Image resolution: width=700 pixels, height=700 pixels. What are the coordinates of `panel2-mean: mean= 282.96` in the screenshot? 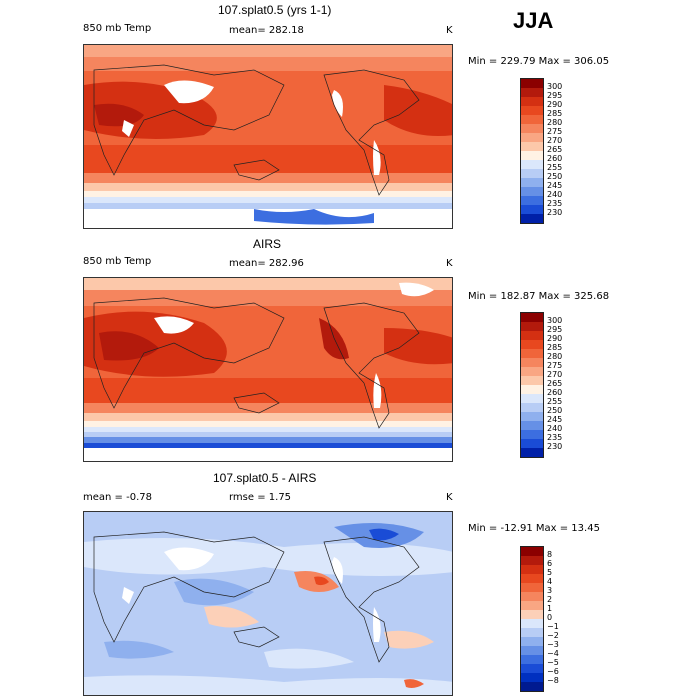 It's located at (266, 263).